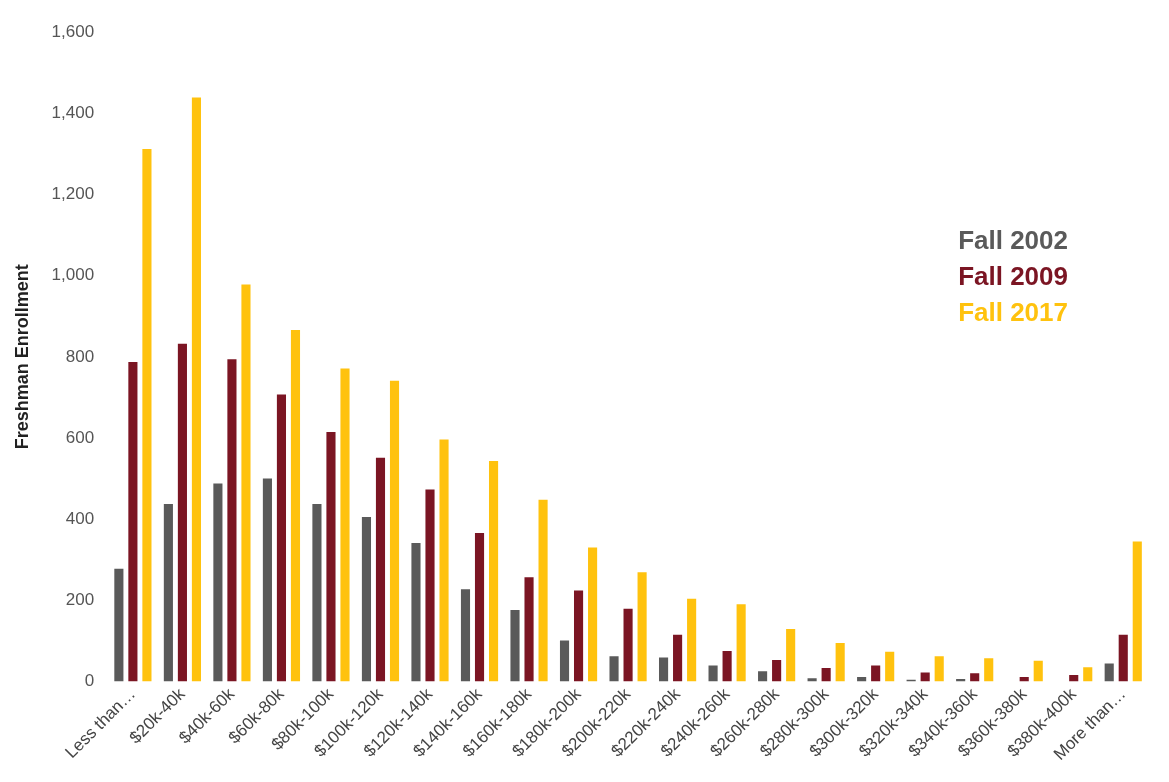 This screenshot has height=782, width=1169. What do you see at coordinates (1013, 240) in the screenshot?
I see `text: Fall 2002` at bounding box center [1013, 240].